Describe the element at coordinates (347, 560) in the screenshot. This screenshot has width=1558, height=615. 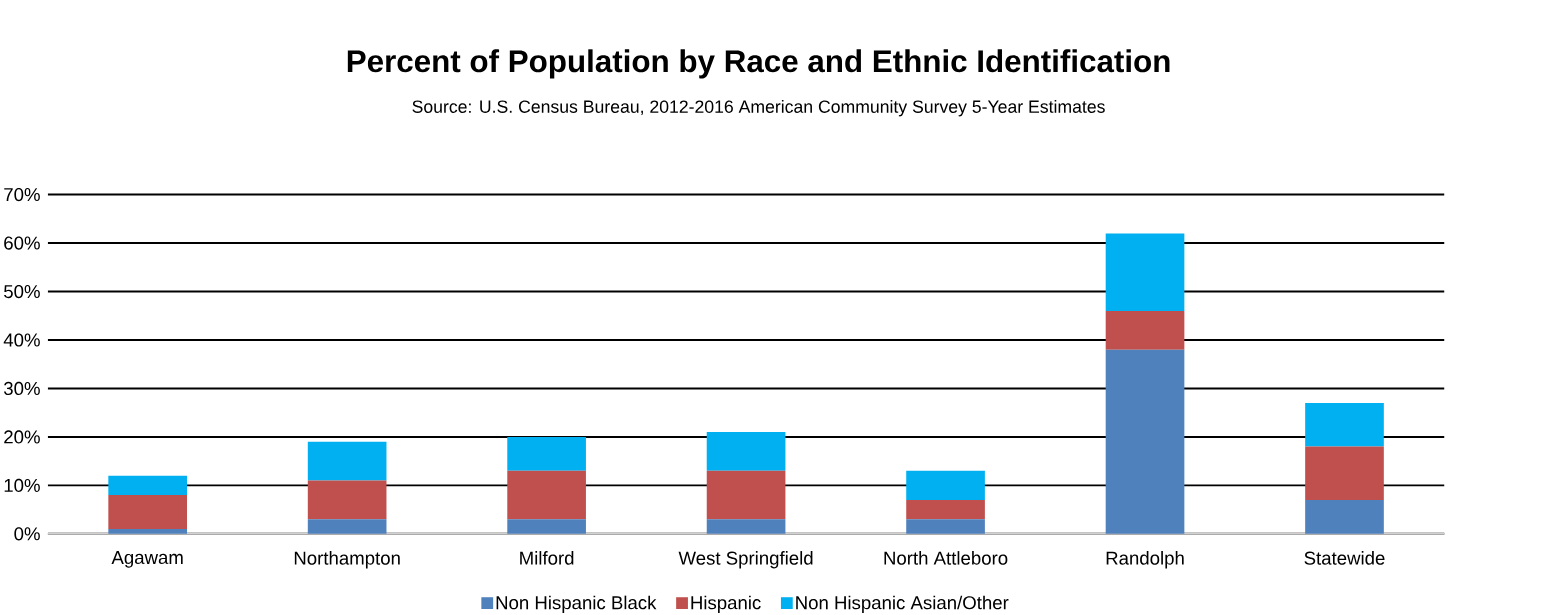
I see `x-tick-label: Northampton` at that location.